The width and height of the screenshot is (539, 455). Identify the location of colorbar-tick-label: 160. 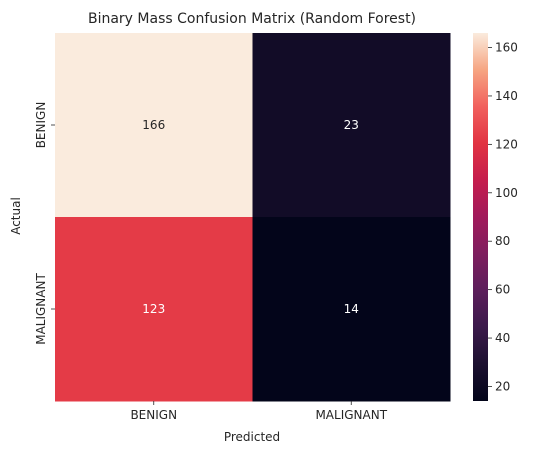
(506, 48).